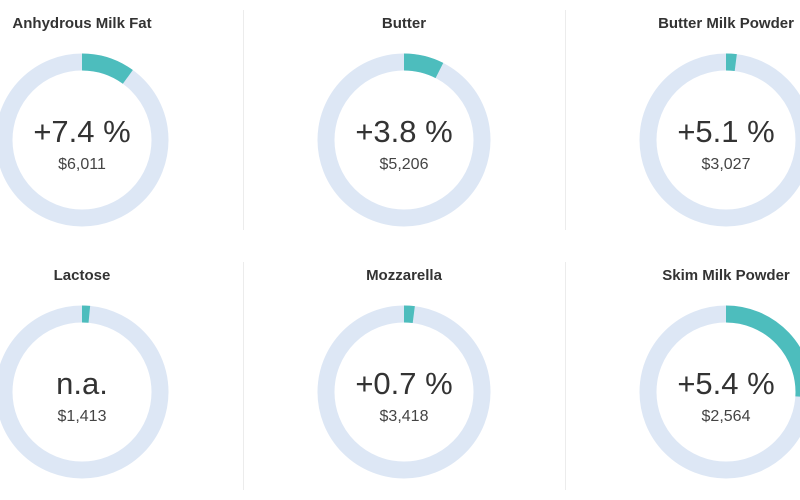 This screenshot has height=500, width=800. I want to click on gauge-subtitle: $1,413, so click(82, 416).